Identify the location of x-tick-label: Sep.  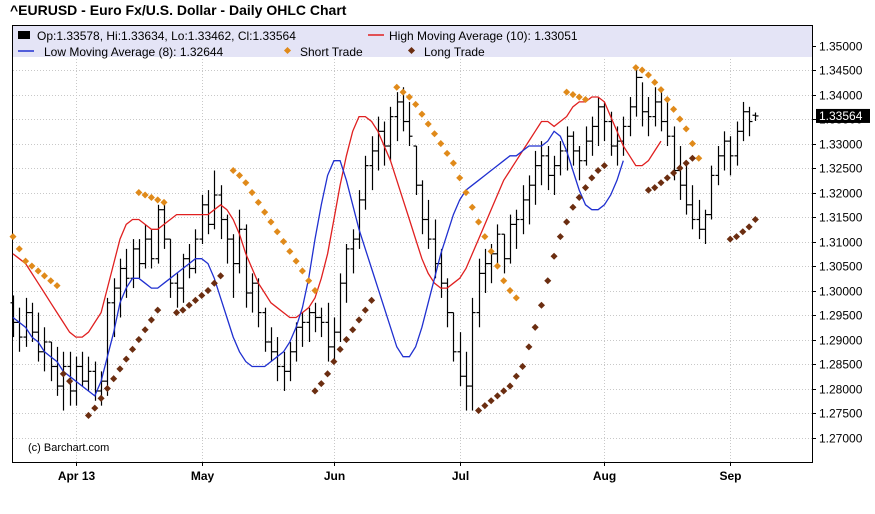
(730, 476).